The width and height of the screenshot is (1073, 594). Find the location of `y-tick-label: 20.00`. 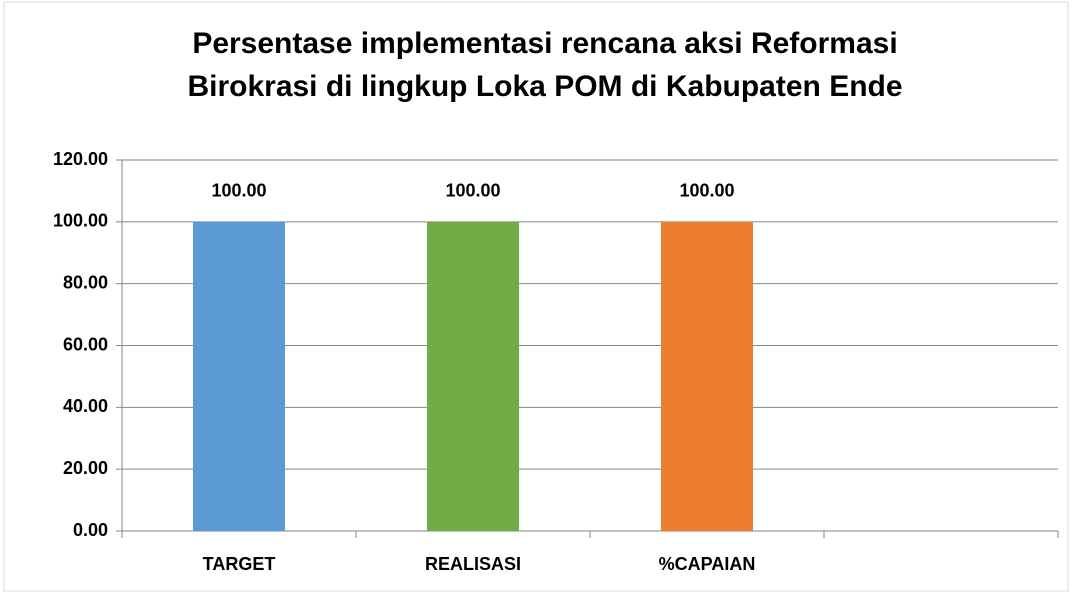

y-tick-label: 20.00 is located at coordinates (85, 468).